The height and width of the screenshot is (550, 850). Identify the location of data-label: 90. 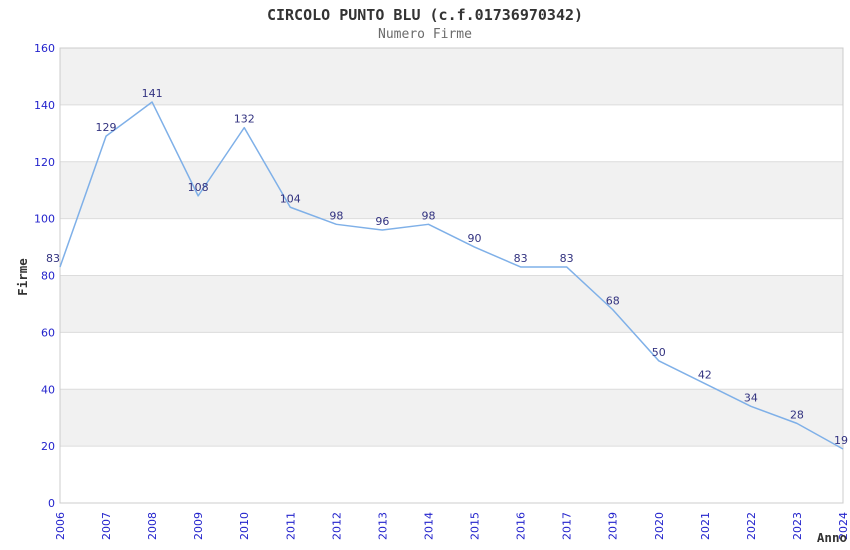
(475, 238).